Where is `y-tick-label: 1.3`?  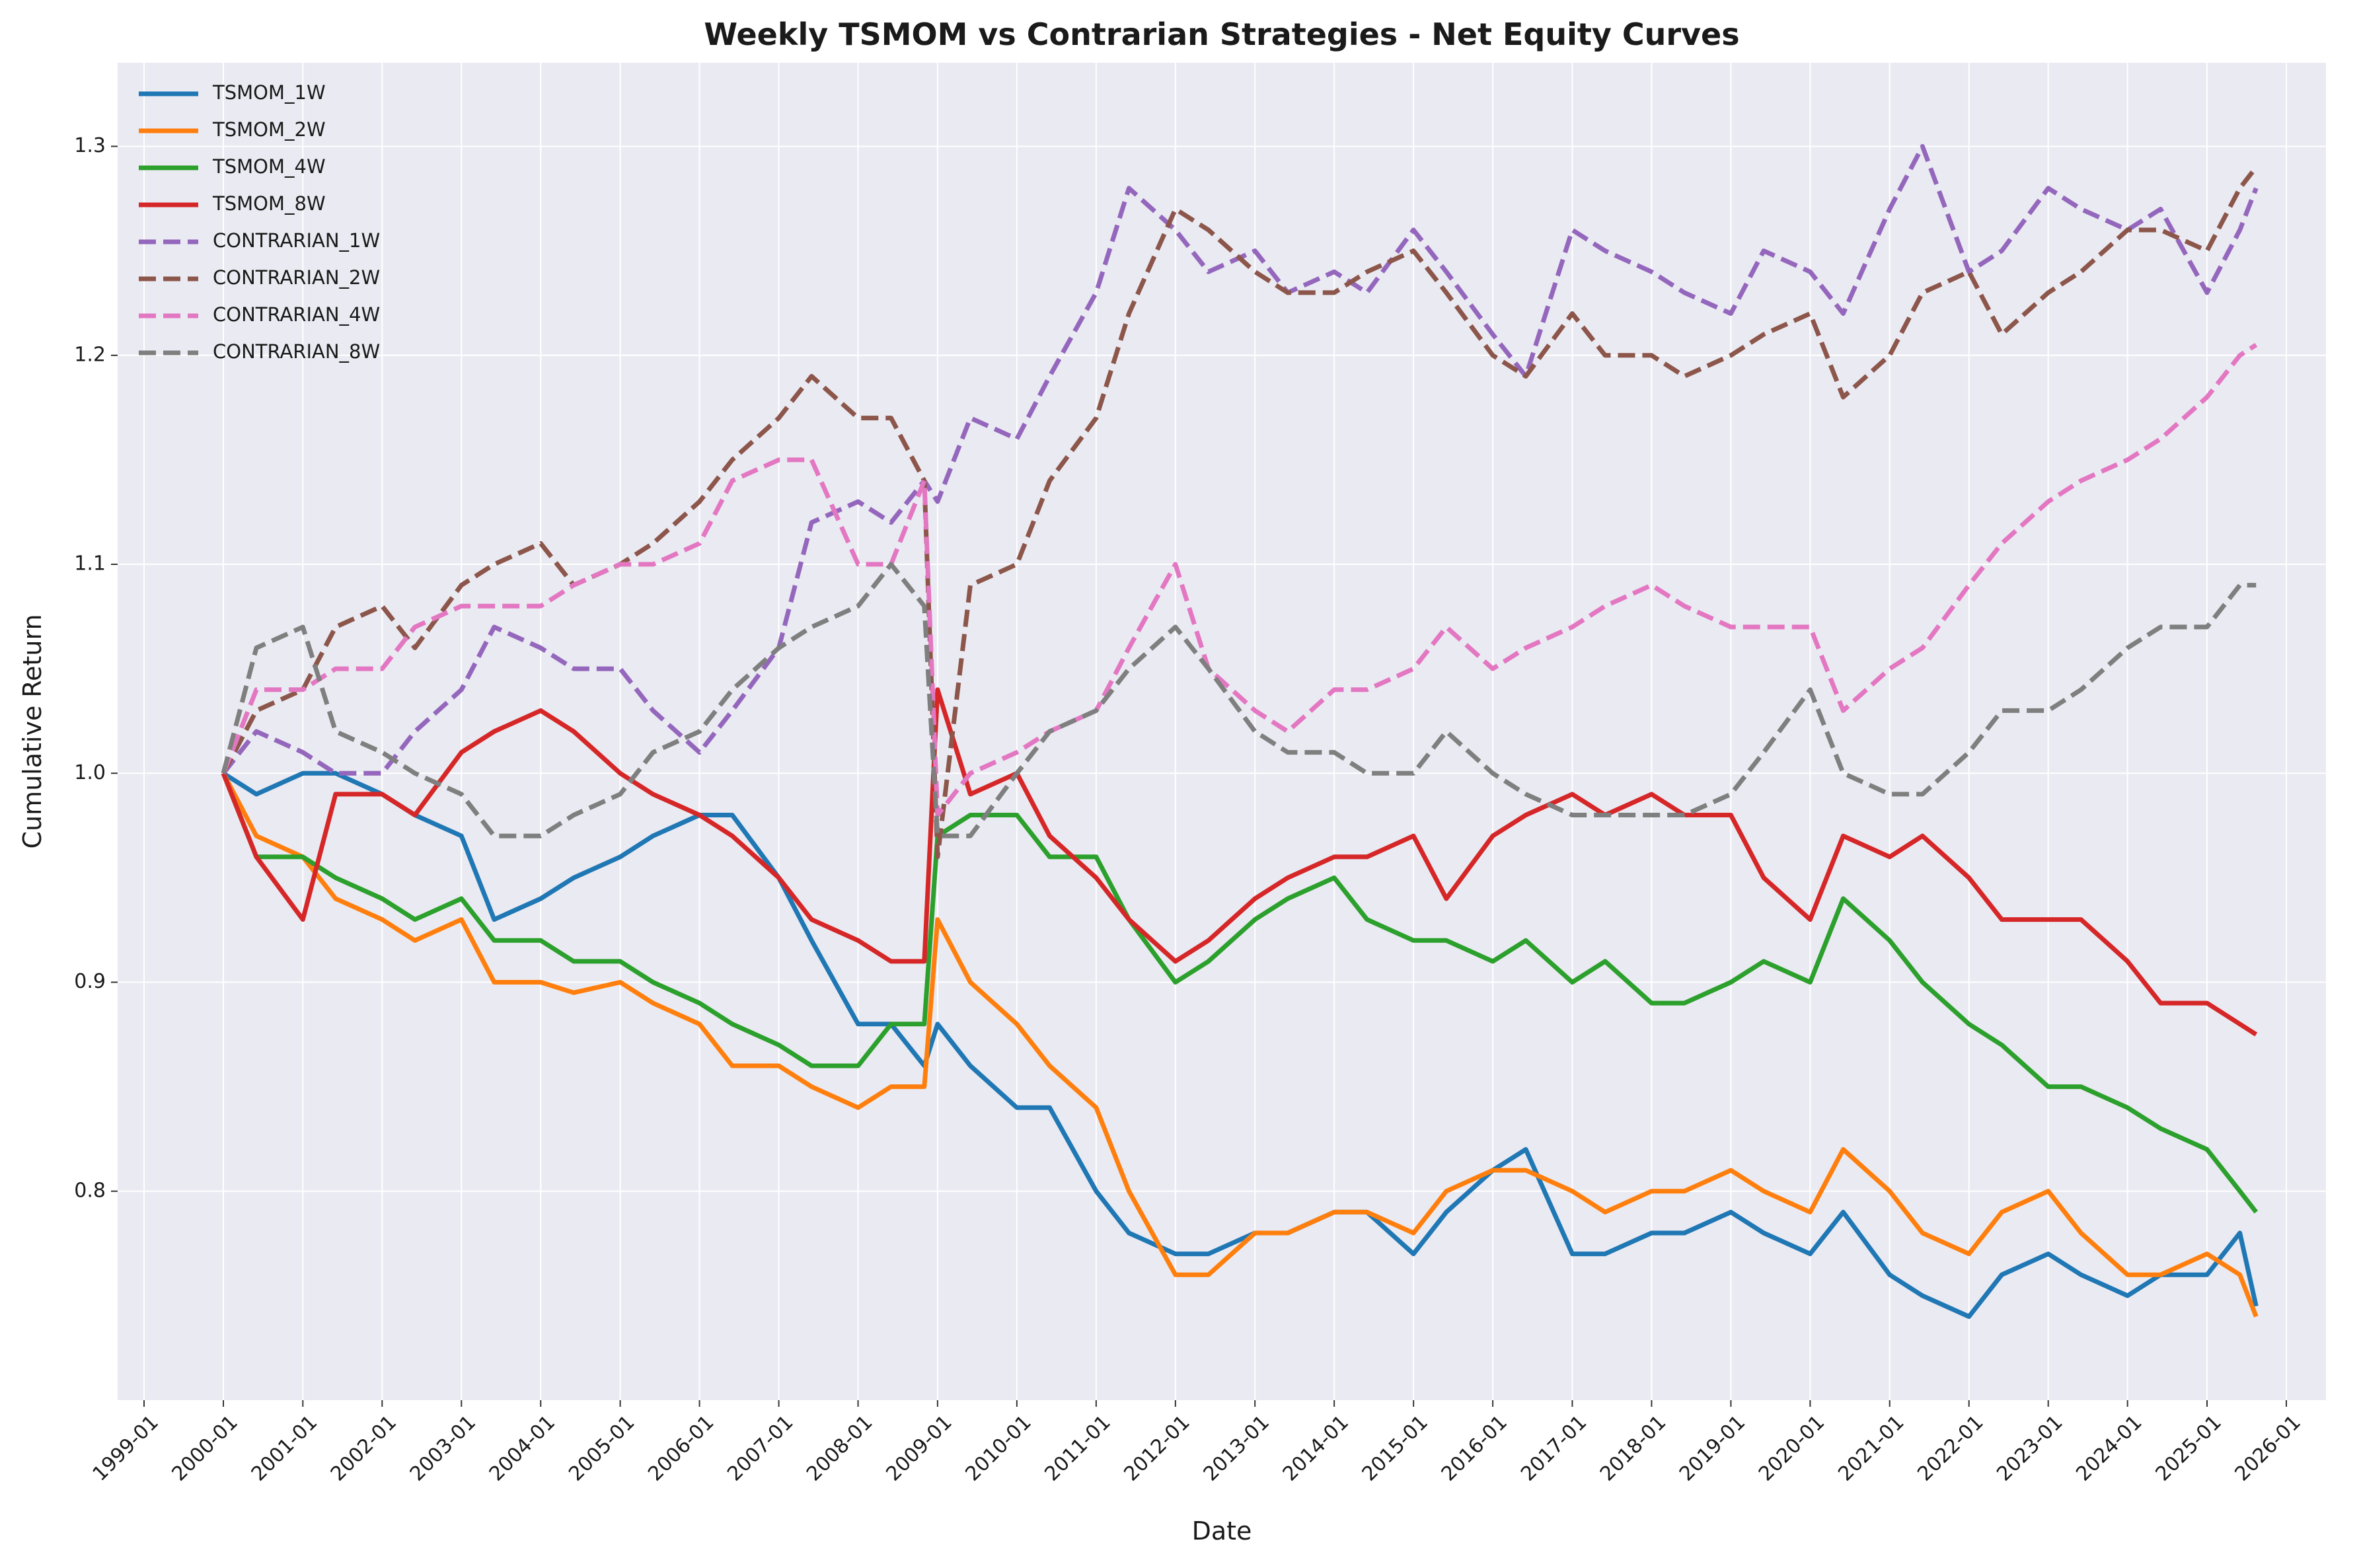 y-tick-label: 1.3 is located at coordinates (90, 145).